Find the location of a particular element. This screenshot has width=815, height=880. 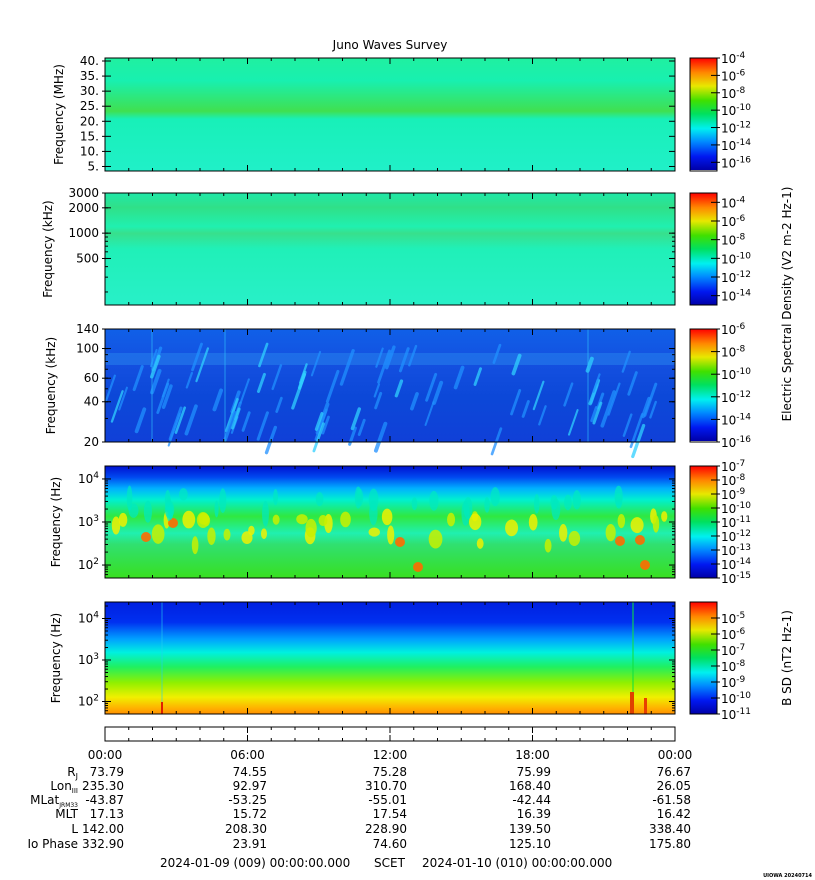

ephem-value: 139.50 is located at coordinates (530, 829).